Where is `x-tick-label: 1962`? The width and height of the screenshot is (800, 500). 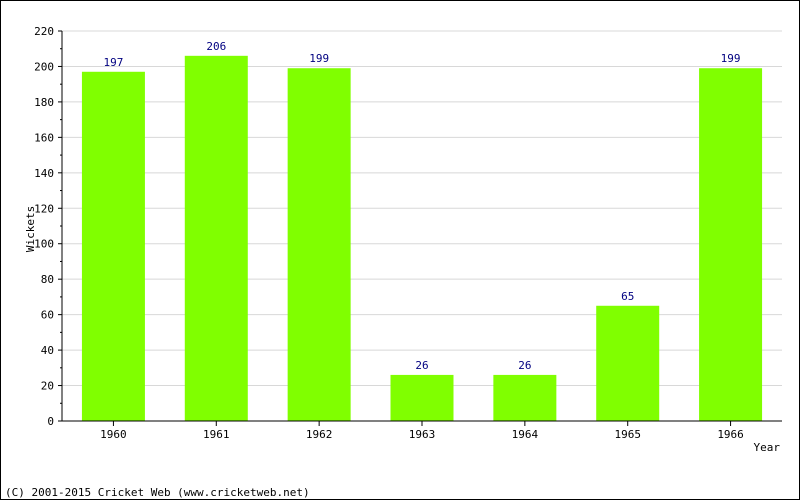
x-tick-label: 1962 is located at coordinates (319, 434).